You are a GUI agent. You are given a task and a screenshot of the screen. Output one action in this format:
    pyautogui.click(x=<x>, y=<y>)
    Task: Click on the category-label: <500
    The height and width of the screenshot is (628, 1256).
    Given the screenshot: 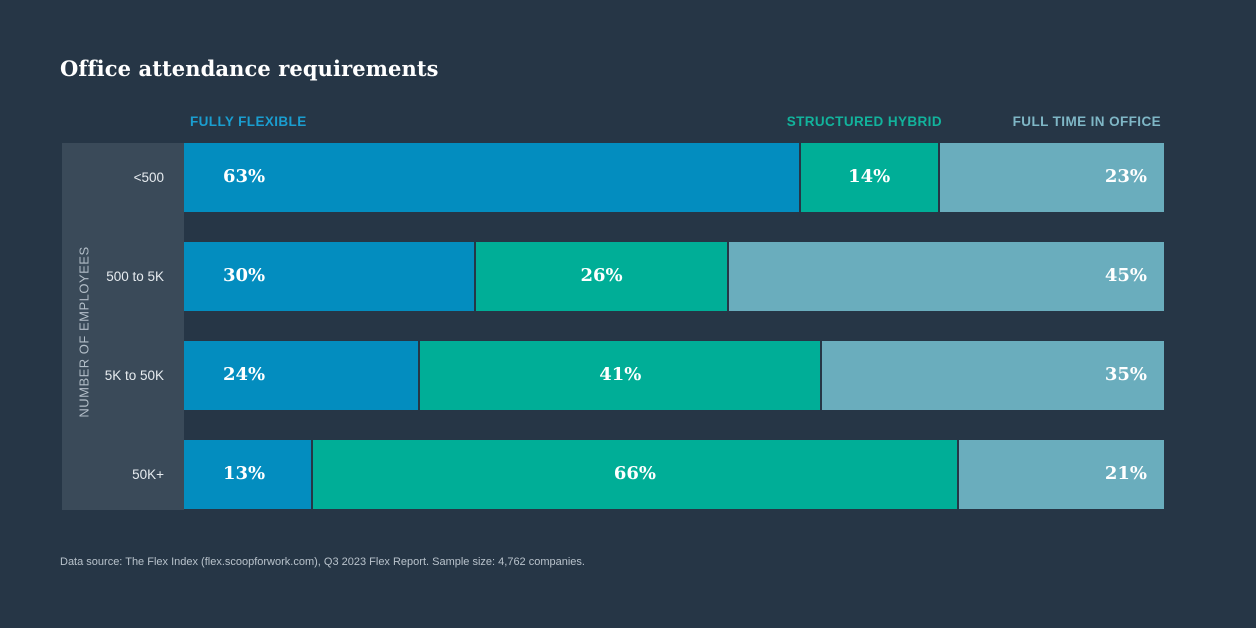 What is the action you would take?
    pyautogui.click(x=148, y=177)
    